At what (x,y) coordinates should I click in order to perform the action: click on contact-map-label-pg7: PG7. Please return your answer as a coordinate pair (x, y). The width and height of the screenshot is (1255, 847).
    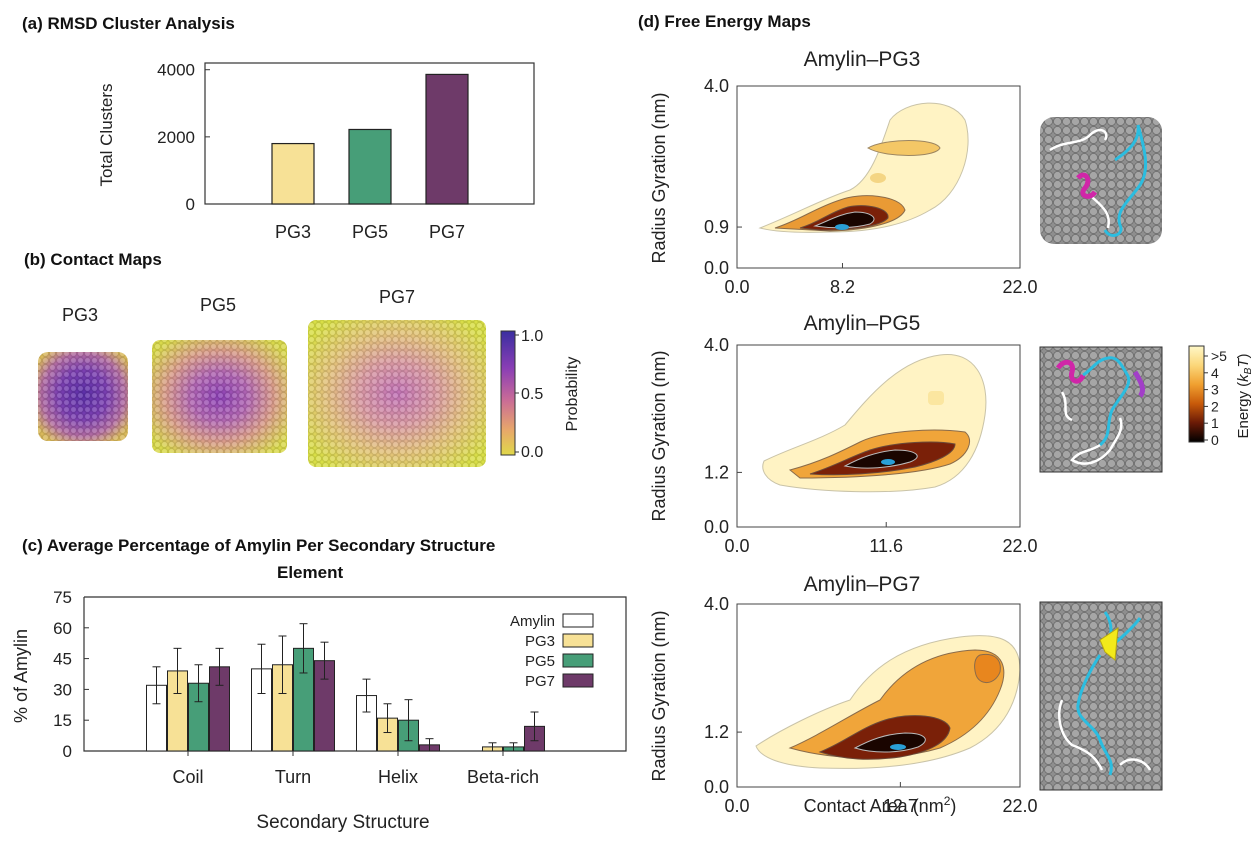
    Looking at the image, I should click on (397, 297).